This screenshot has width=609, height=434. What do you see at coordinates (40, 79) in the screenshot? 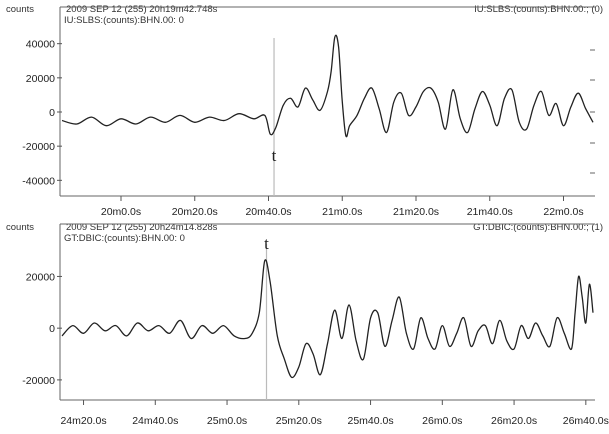
I see `panel-1-y-tick-label: 20000` at bounding box center [40, 79].